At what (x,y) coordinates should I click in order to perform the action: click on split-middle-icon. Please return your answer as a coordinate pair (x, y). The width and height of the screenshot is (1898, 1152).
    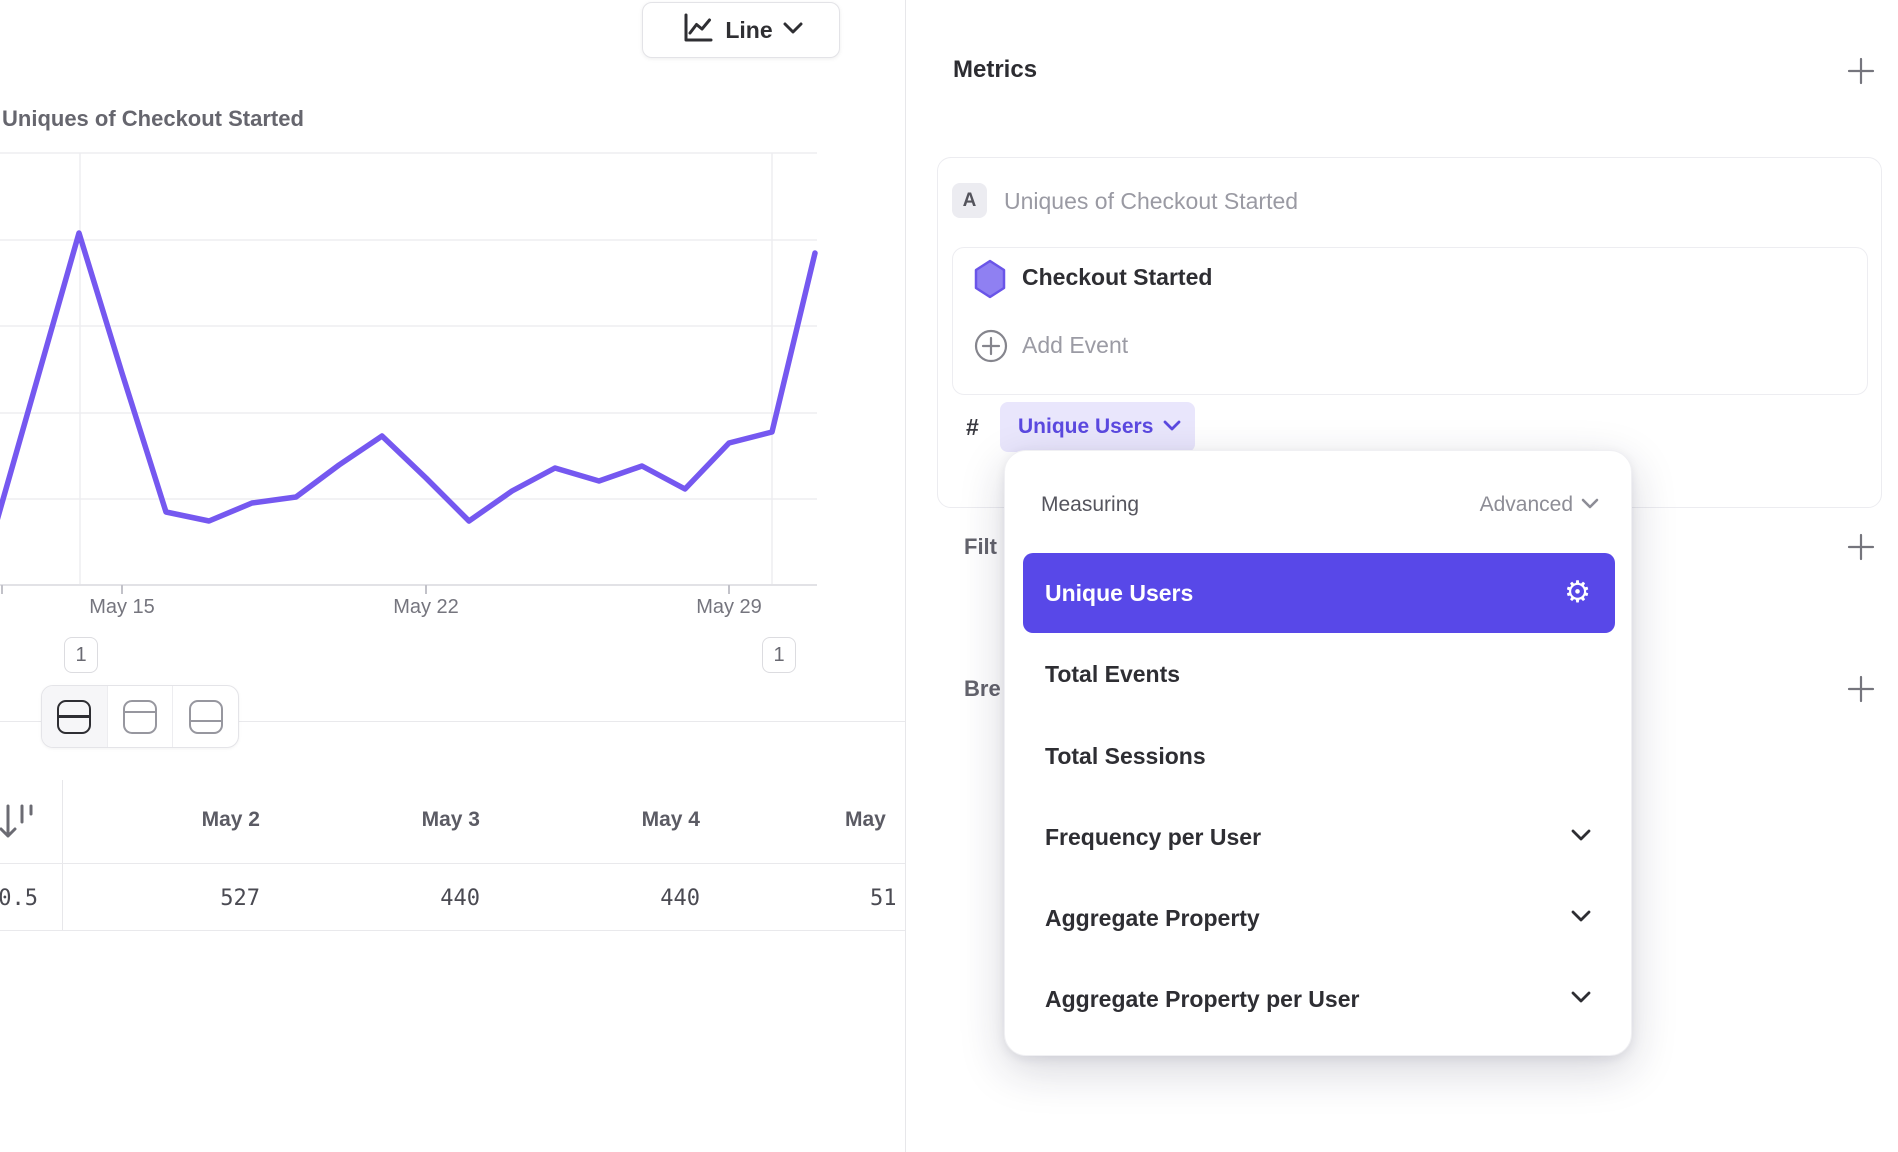
    Looking at the image, I should click on (74, 716).